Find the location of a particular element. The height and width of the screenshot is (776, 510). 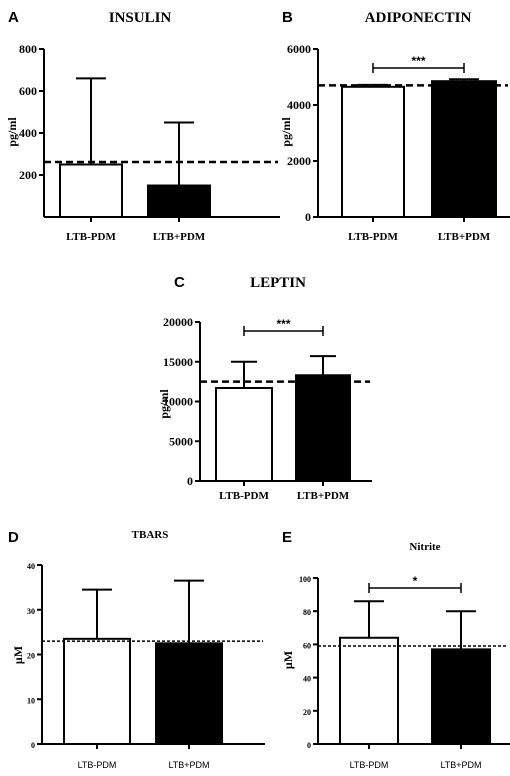

y-tick-label: 10 is located at coordinates (31, 700).